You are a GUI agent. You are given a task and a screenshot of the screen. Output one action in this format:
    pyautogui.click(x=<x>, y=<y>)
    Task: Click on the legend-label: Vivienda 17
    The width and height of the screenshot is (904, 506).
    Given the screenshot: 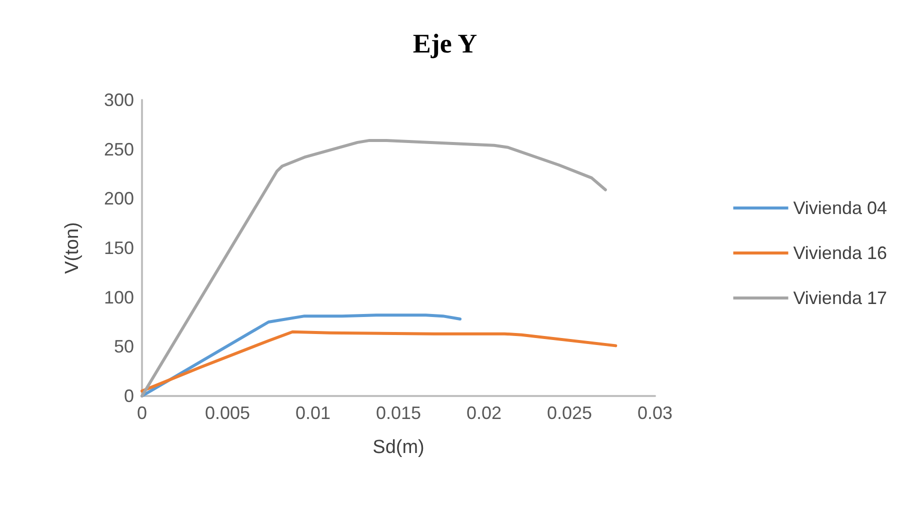 What is the action you would take?
    pyautogui.click(x=840, y=298)
    